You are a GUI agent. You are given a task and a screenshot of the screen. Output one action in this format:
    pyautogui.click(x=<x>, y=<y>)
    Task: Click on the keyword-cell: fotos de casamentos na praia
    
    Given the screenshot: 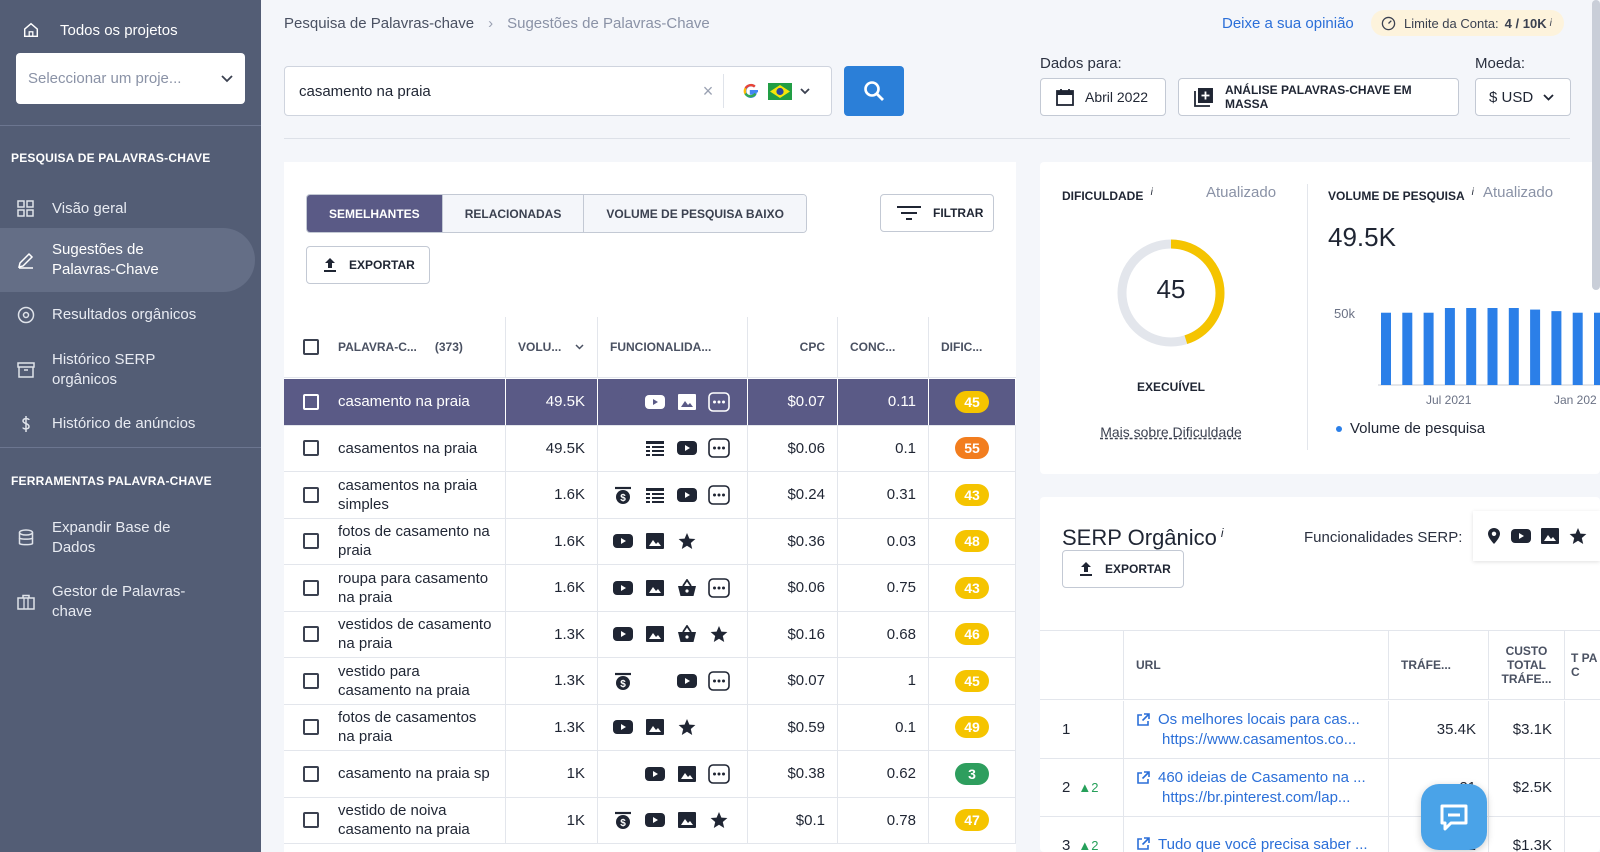 What is the action you would take?
    pyautogui.click(x=422, y=727)
    